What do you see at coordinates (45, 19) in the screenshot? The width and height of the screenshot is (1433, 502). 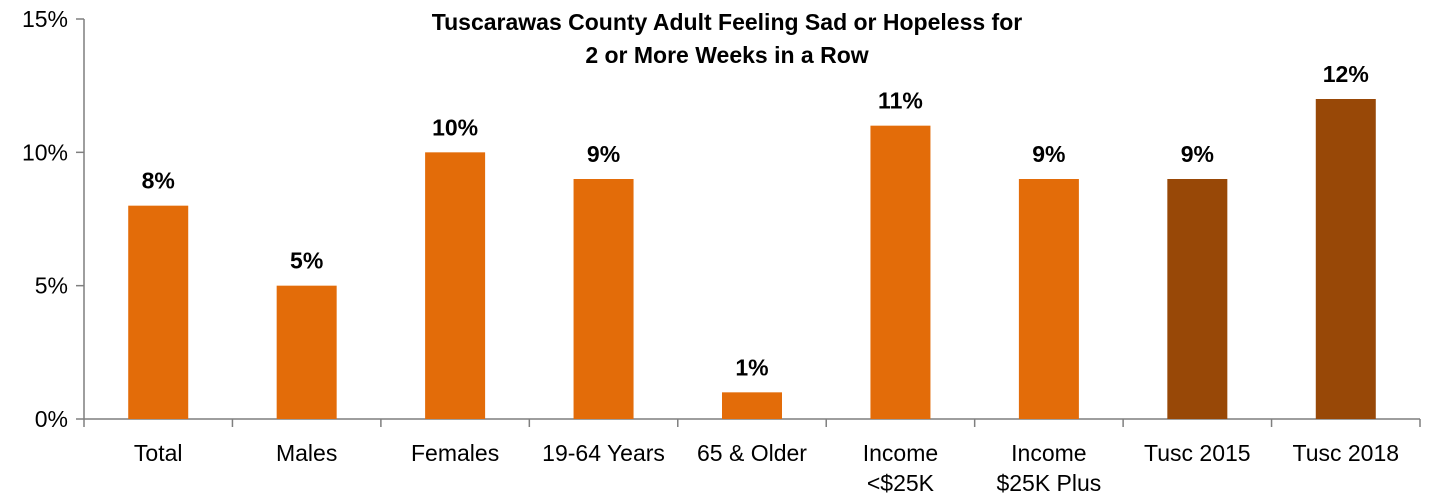 I see `y-tick-label: 15%` at bounding box center [45, 19].